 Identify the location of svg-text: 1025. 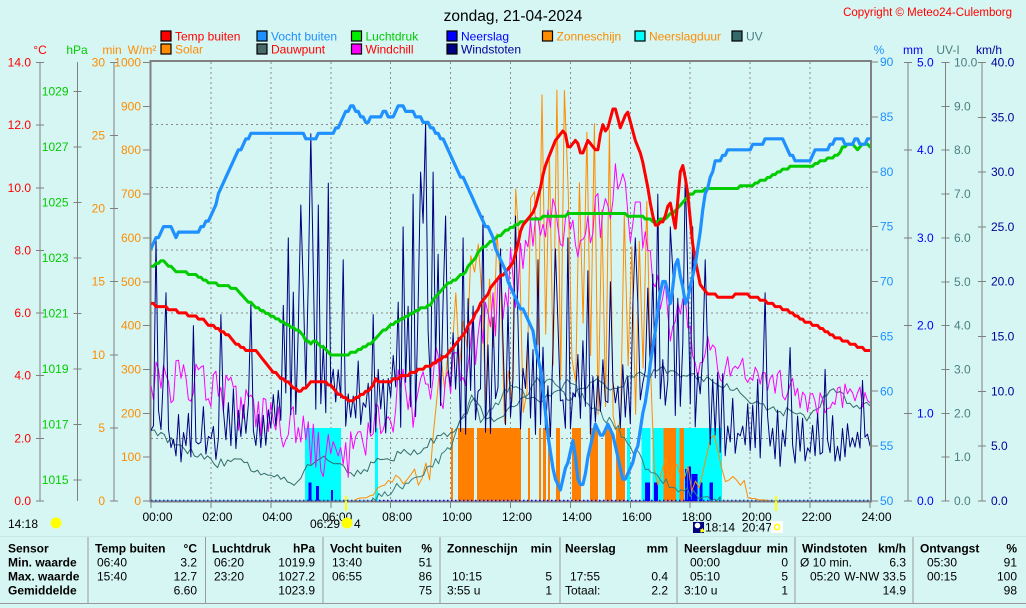
(55, 202).